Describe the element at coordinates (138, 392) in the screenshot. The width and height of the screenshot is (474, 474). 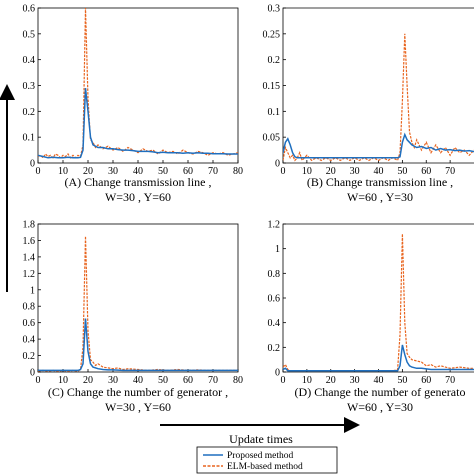
I see `panel-caption: (C) Change the number of generator ,` at that location.